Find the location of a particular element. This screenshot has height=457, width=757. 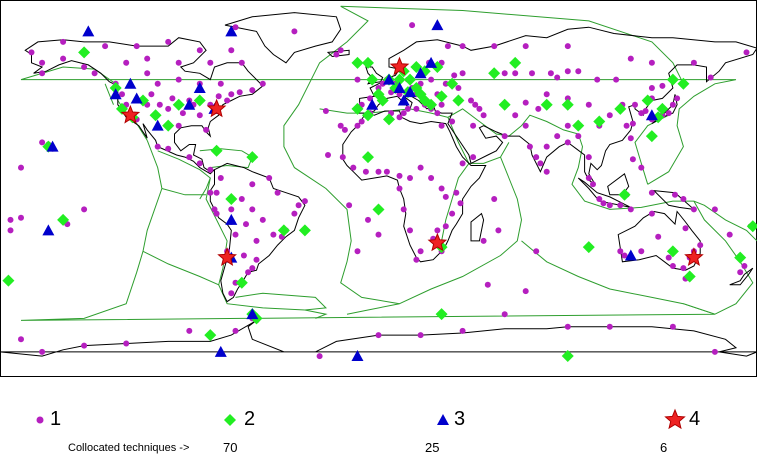

new-zealand-coast is located at coordinates (741, 276).